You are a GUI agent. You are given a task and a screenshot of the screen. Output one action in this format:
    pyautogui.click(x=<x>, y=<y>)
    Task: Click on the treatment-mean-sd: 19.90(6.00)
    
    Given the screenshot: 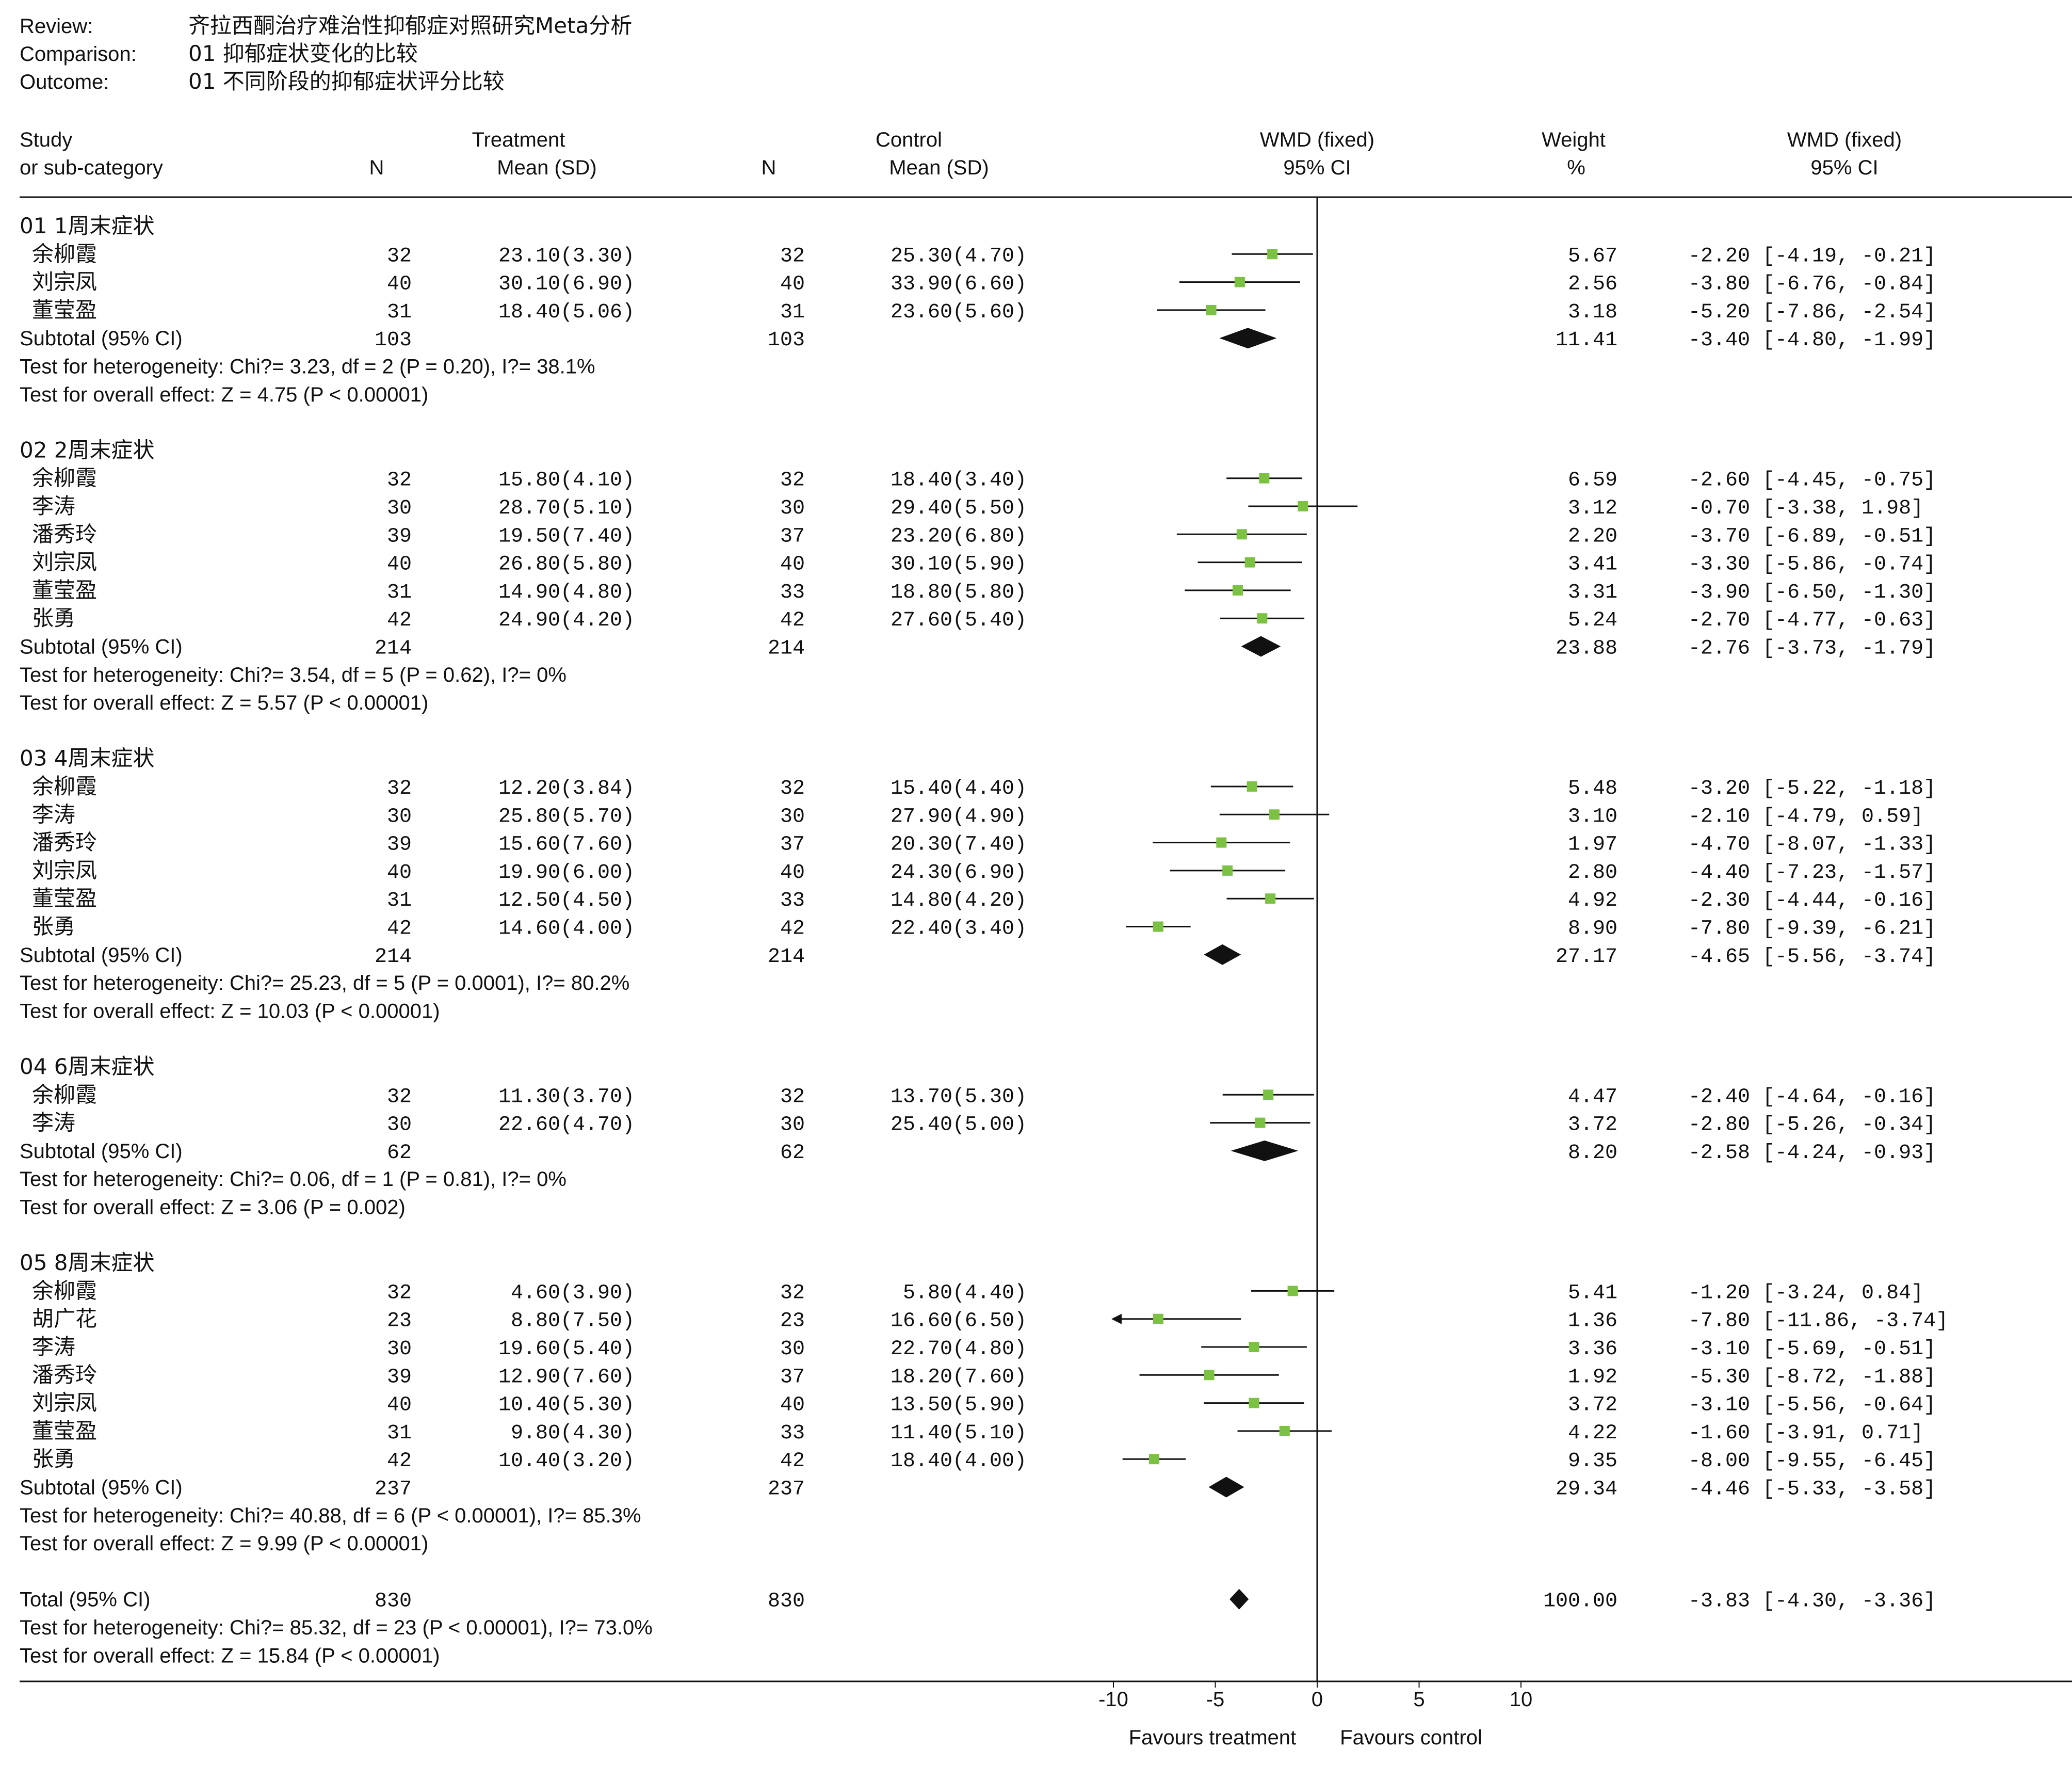 What is the action you would take?
    pyautogui.click(x=566, y=873)
    